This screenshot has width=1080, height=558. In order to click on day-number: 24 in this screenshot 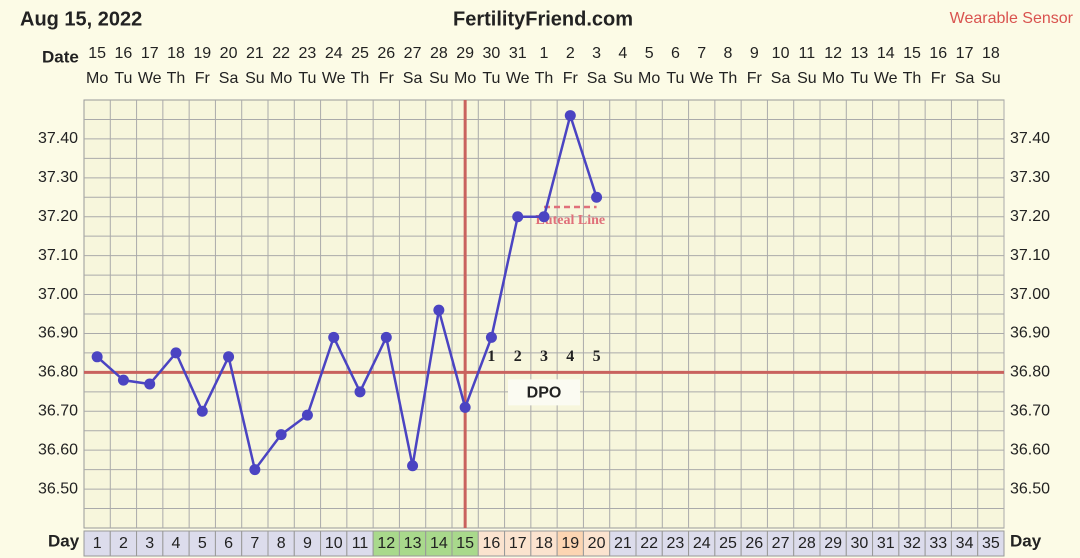, I will do `click(702, 543)`.